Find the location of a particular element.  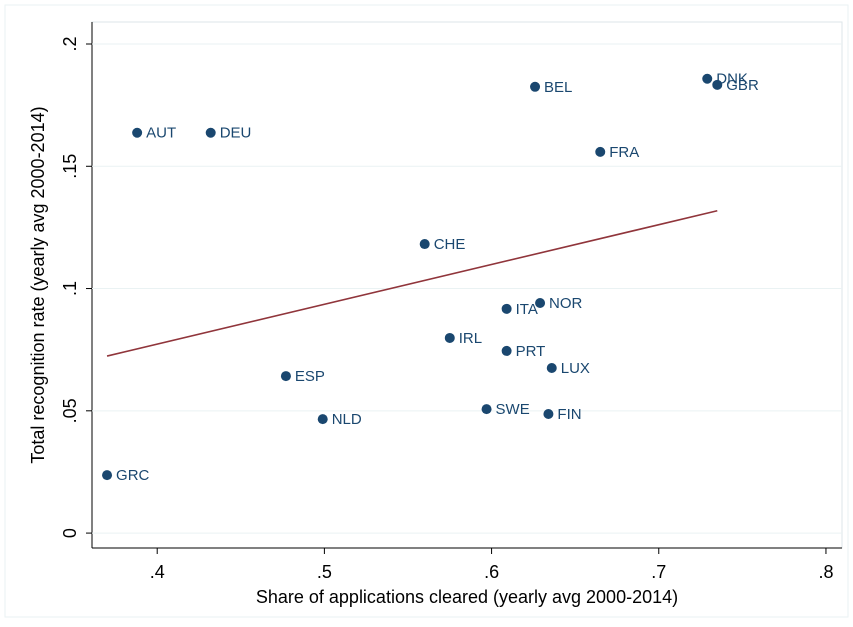

point-label: DEU is located at coordinates (236, 133).